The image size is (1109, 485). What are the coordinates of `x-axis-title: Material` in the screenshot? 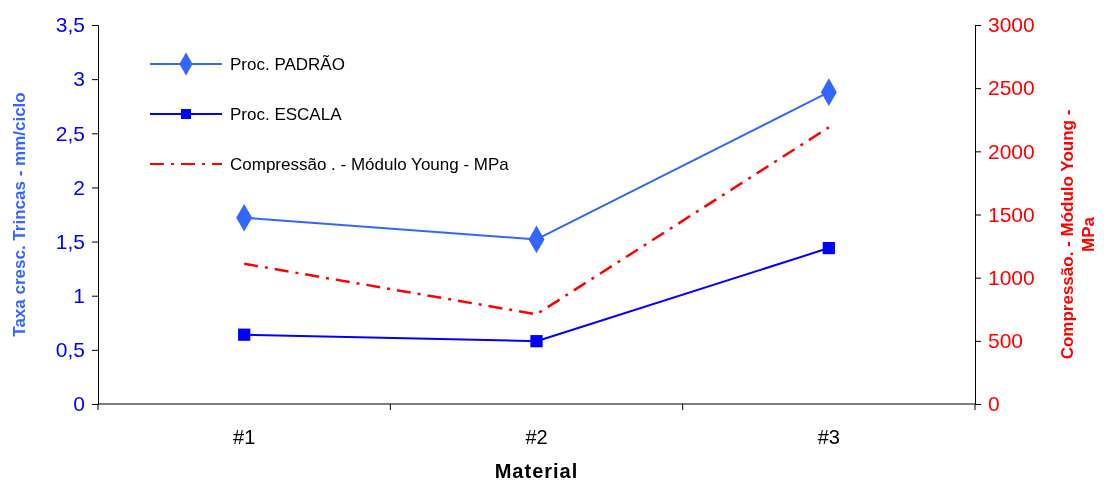 It's located at (536, 471).